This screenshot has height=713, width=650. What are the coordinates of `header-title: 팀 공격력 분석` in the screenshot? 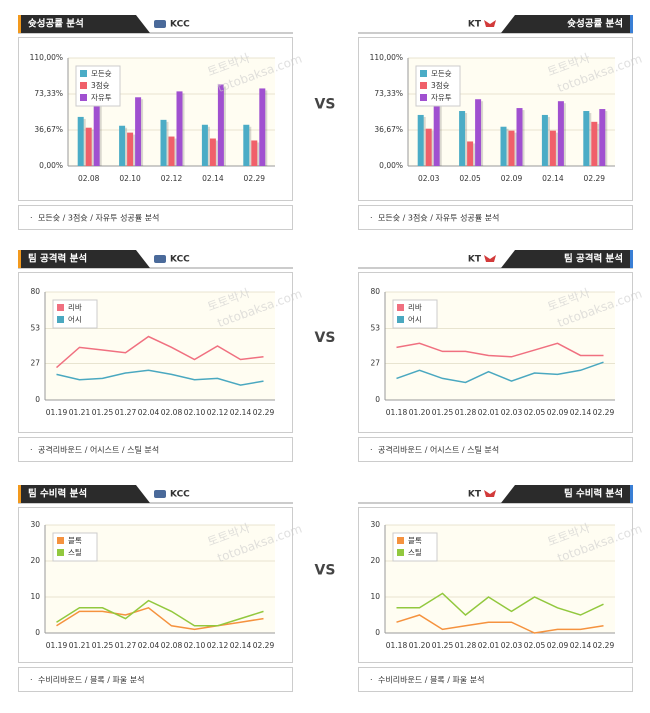 It's located at (593, 259).